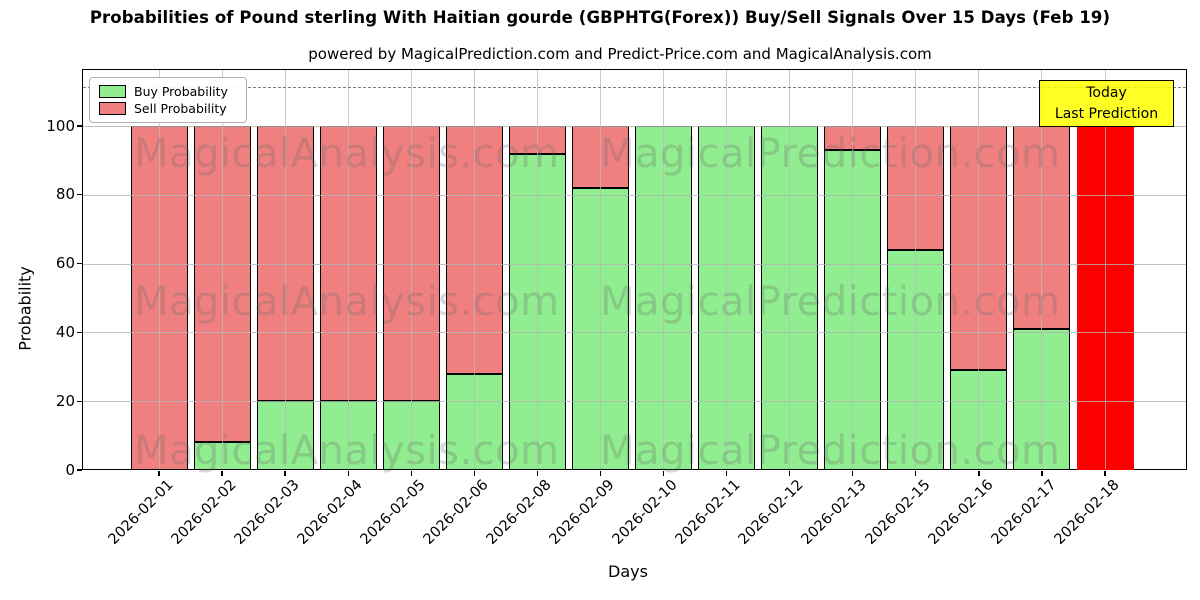 The image size is (1200, 600). What do you see at coordinates (112, 108) in the screenshot?
I see `sell-color-swatch` at bounding box center [112, 108].